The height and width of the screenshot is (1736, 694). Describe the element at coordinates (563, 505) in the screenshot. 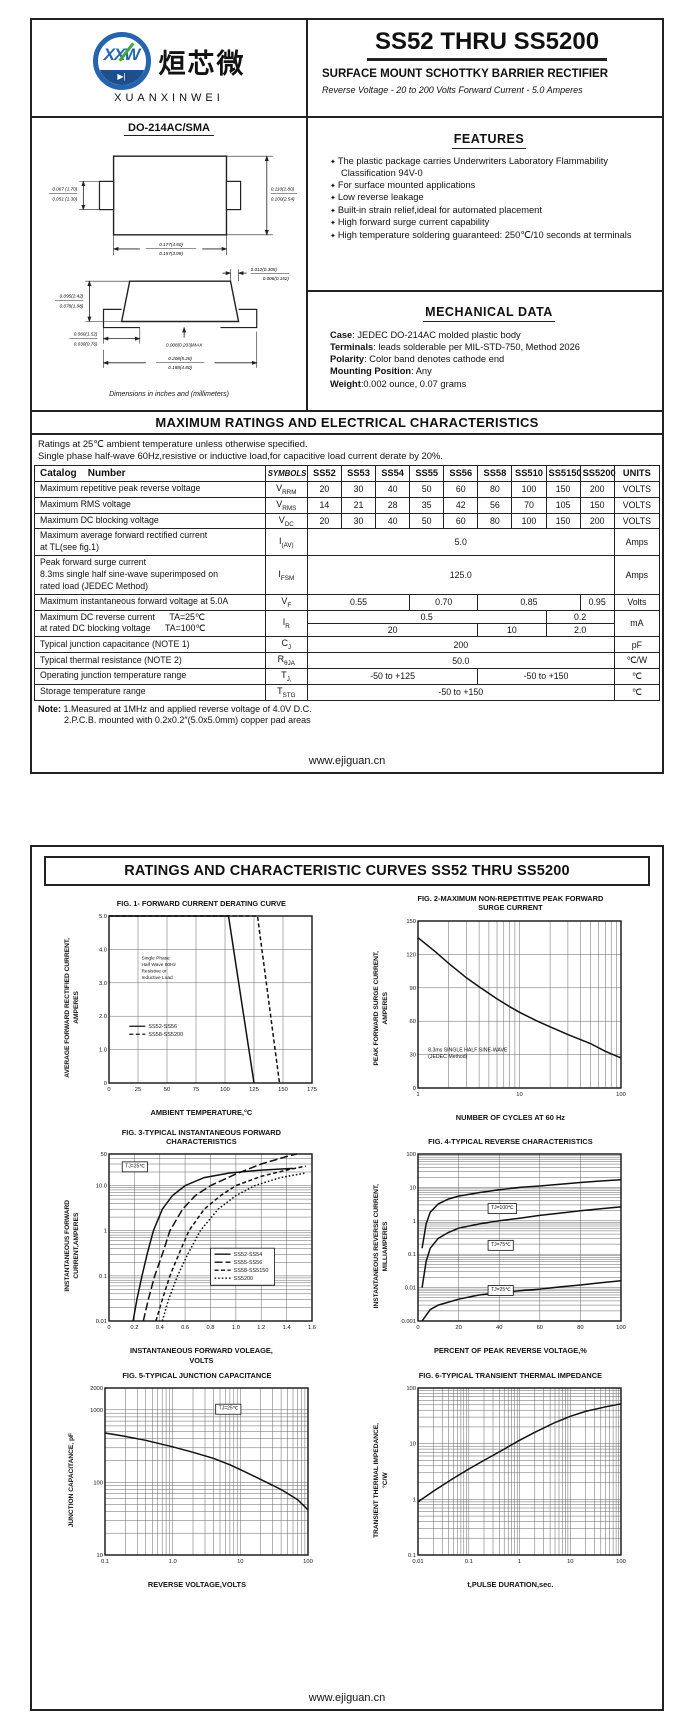

I see `value-cell: 105` at that location.